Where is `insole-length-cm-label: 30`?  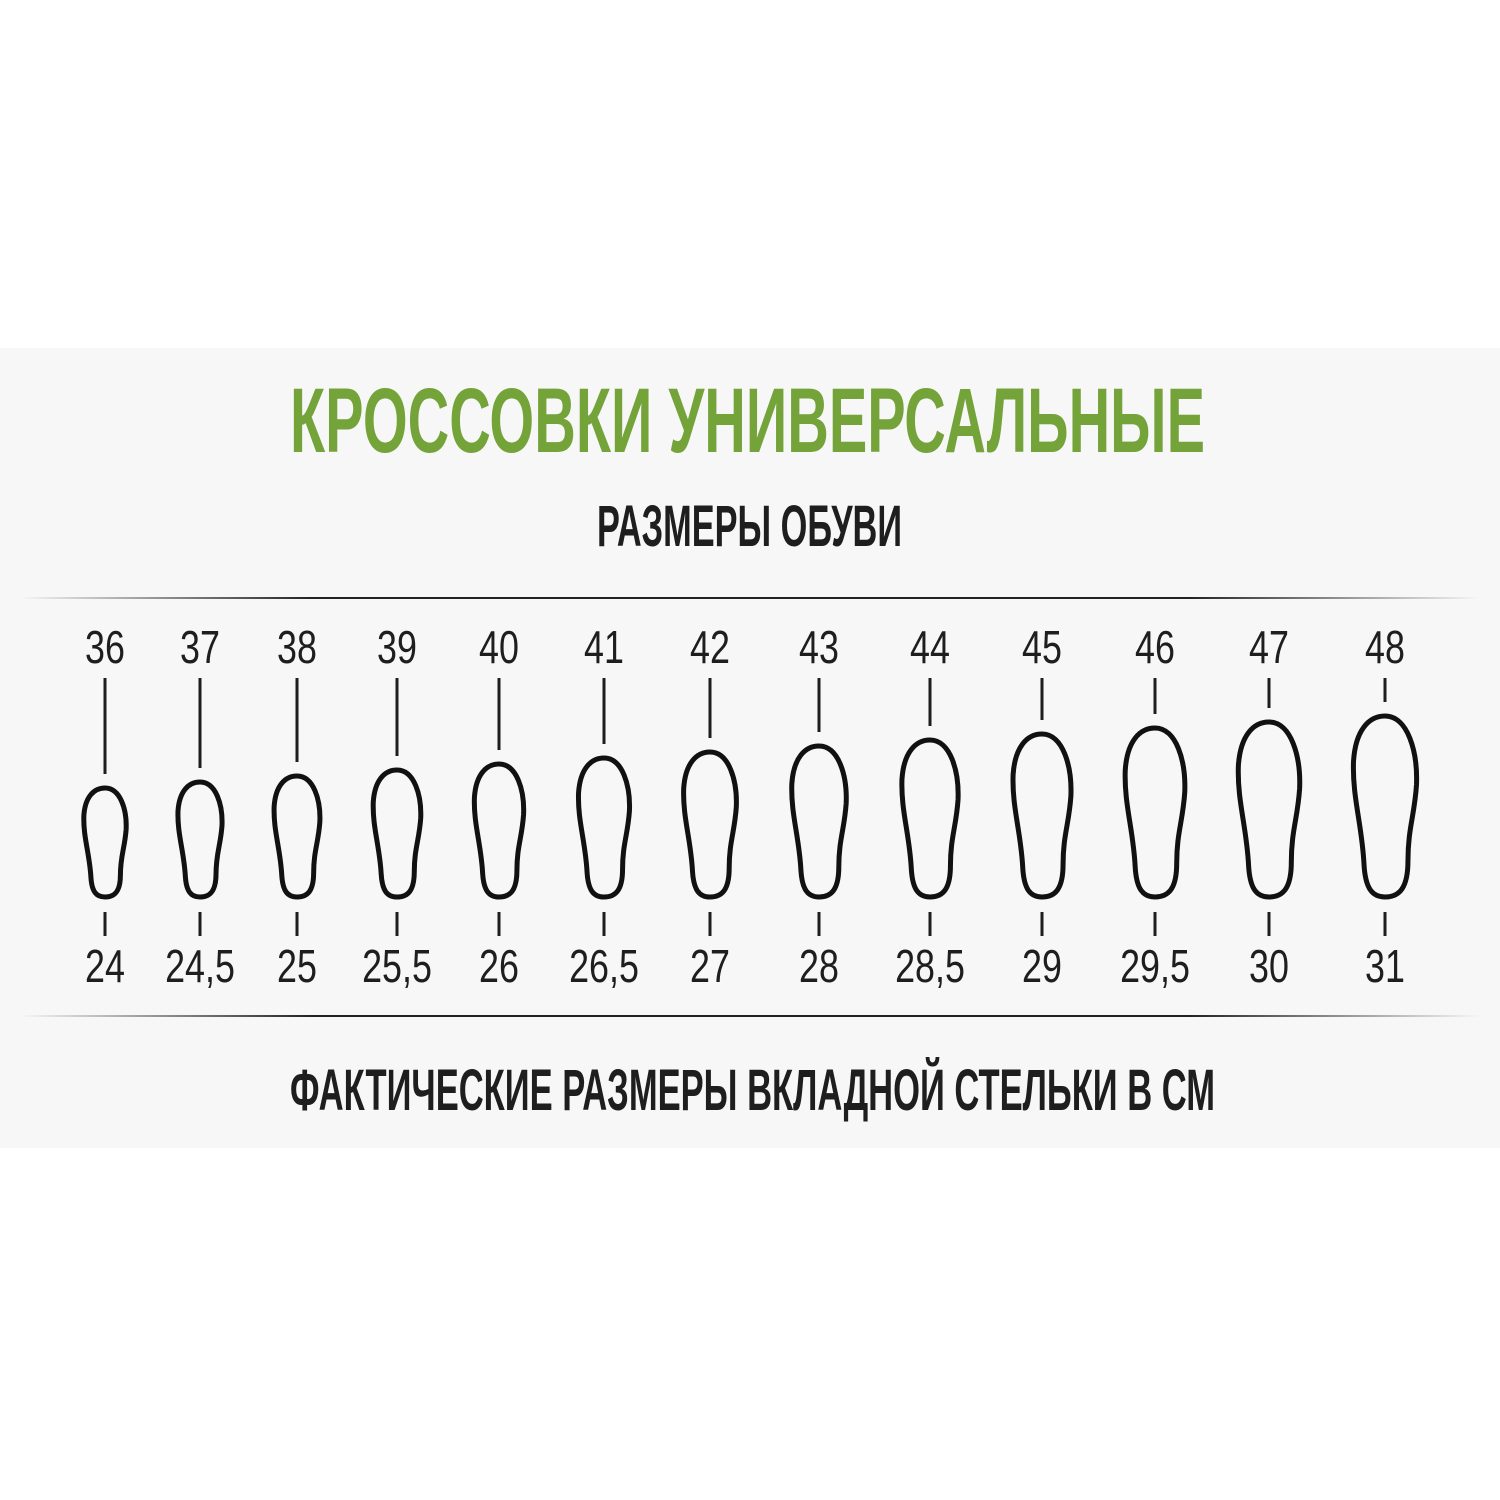 insole-length-cm-label: 30 is located at coordinates (1269, 966).